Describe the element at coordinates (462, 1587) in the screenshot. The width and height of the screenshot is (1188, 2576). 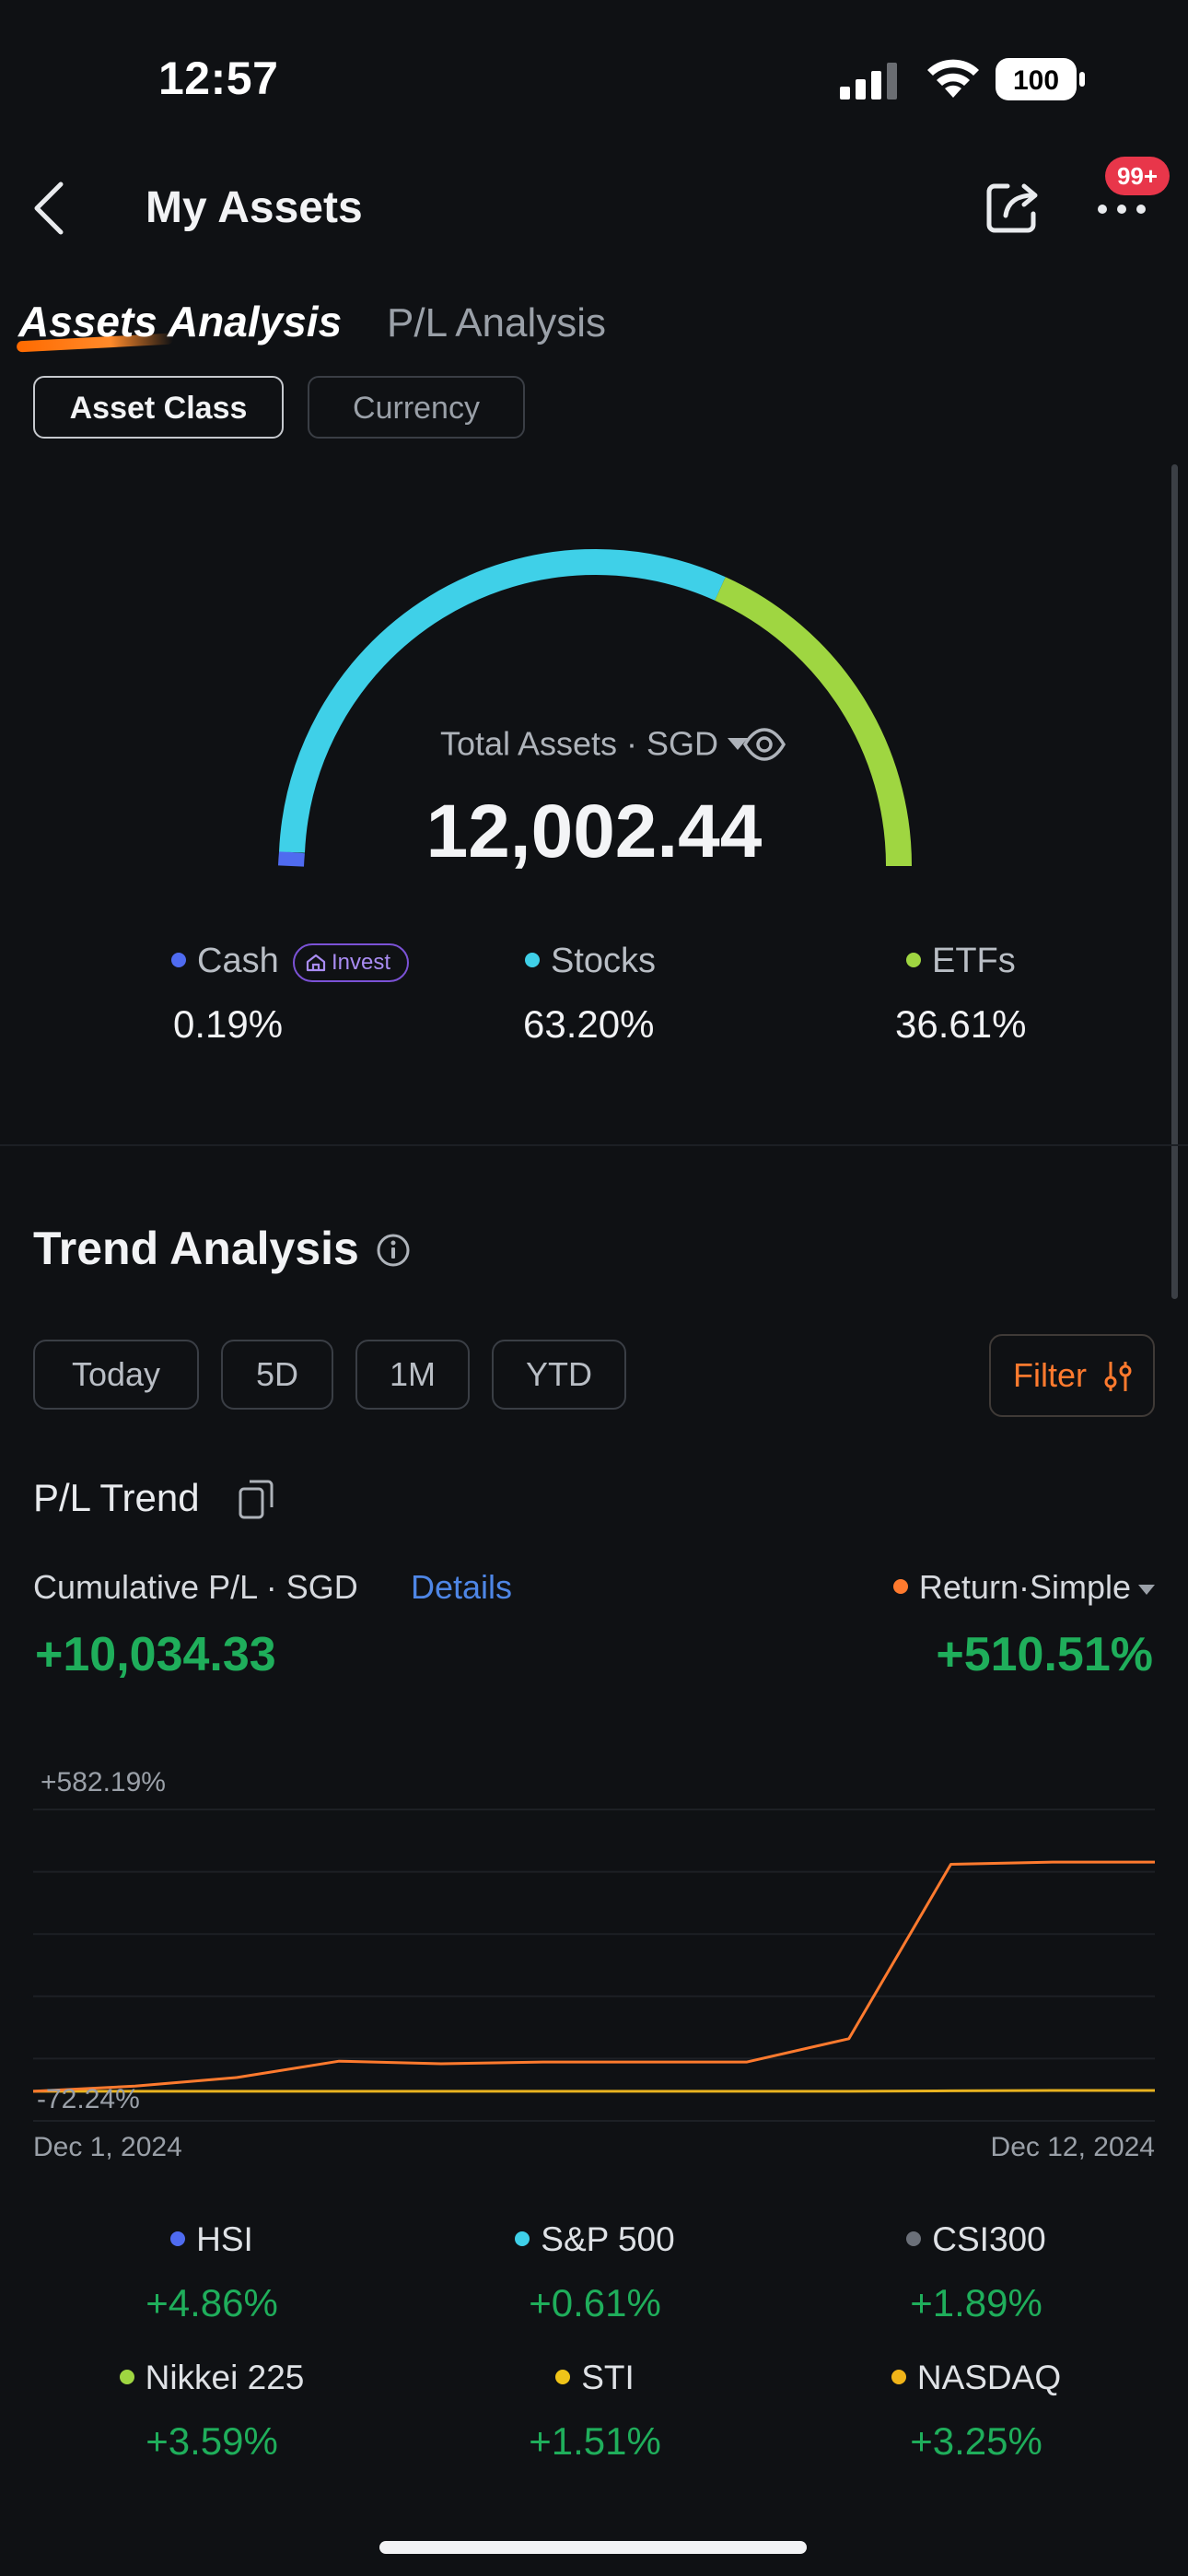
I see `details-link: Details` at that location.